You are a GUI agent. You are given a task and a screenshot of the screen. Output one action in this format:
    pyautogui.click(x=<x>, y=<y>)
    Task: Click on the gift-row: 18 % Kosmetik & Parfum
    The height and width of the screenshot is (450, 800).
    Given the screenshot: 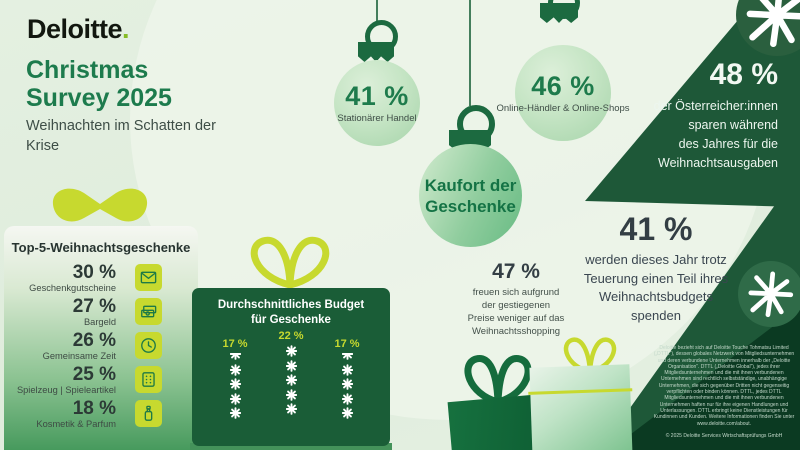 What is the action you would take?
    pyautogui.click(x=101, y=415)
    